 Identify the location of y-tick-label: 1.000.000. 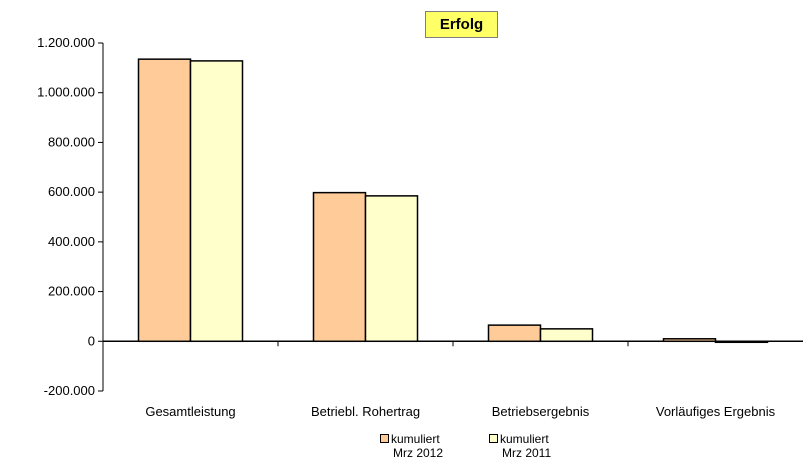
(66, 92).